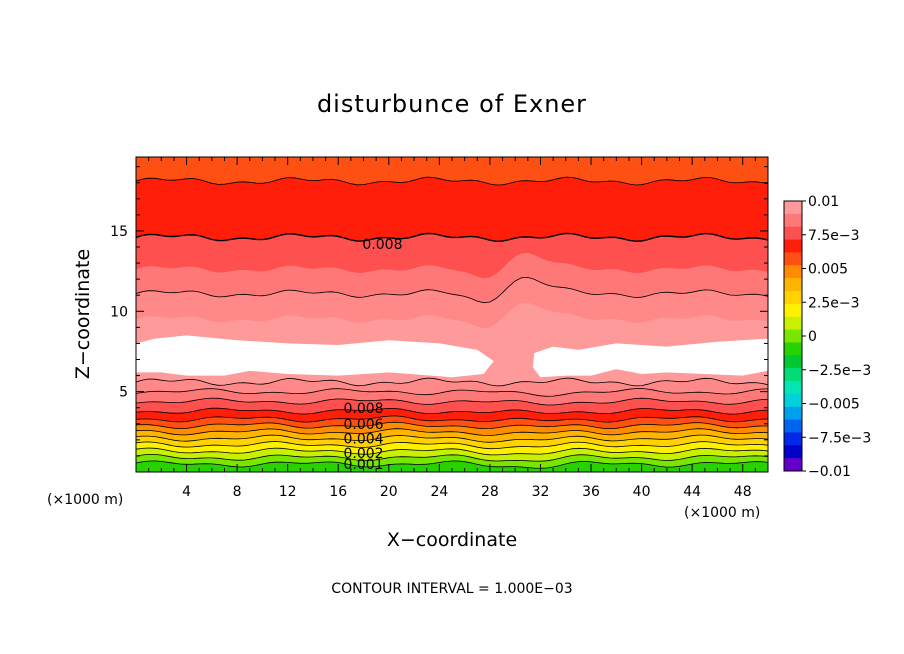 The height and width of the screenshot is (654, 904). Describe the element at coordinates (452, 104) in the screenshot. I see `chart-title: disturbunce of Exner` at that location.